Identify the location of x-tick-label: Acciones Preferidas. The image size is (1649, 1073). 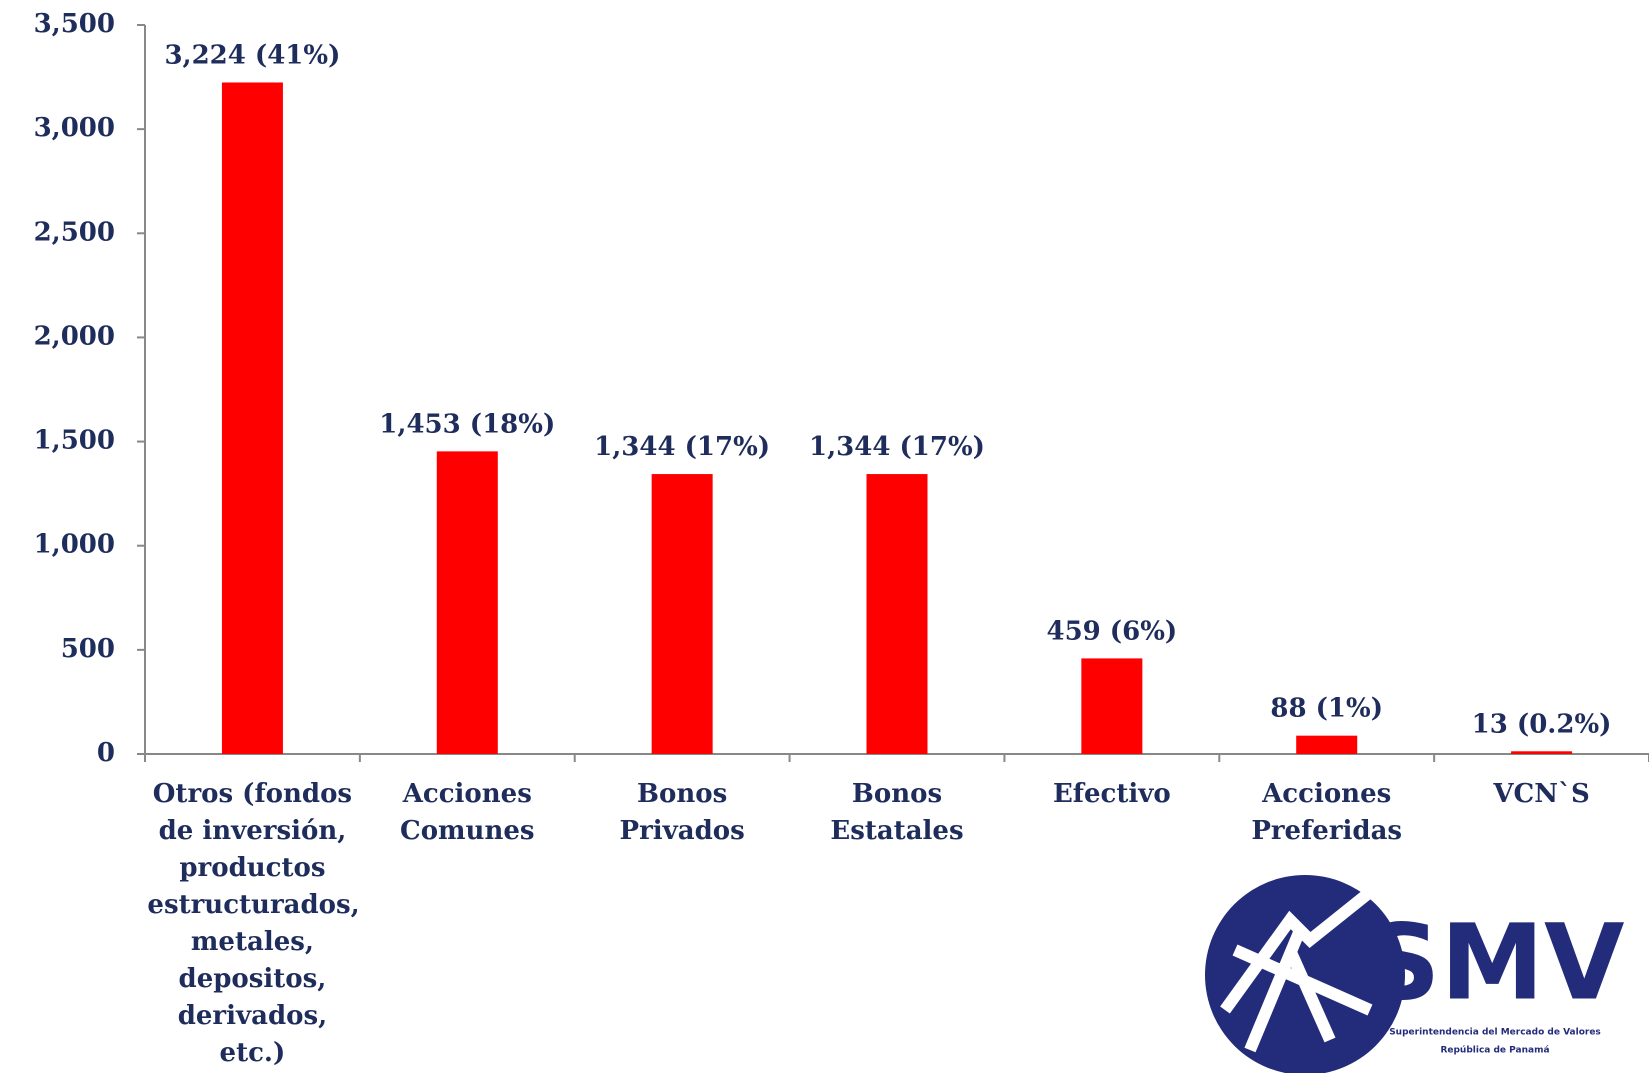
(1327, 812).